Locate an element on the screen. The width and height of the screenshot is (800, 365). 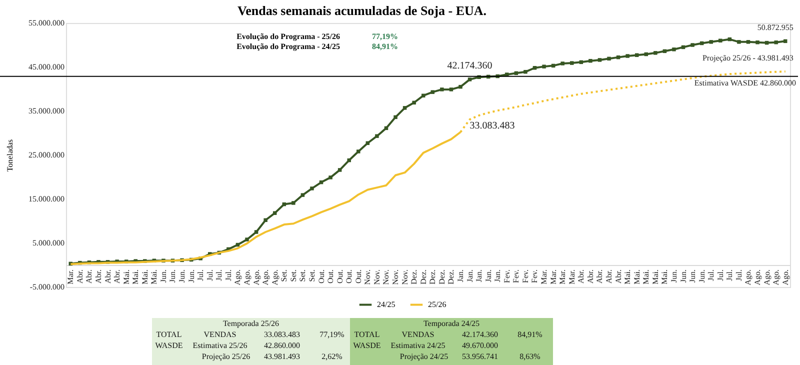
annotation: Evolução do Programa - 24/25 is located at coordinates (288, 46).